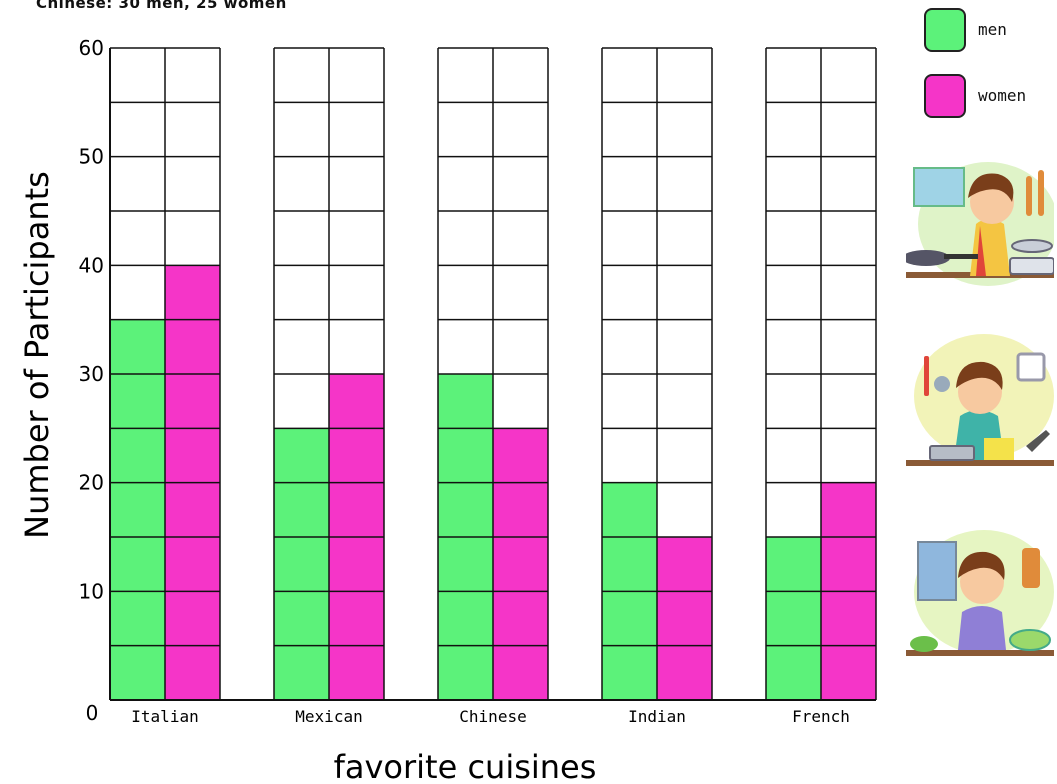 This screenshot has height=784, width=1057. Describe the element at coordinates (1002, 95) in the screenshot. I see `legend-label-women: women` at that location.